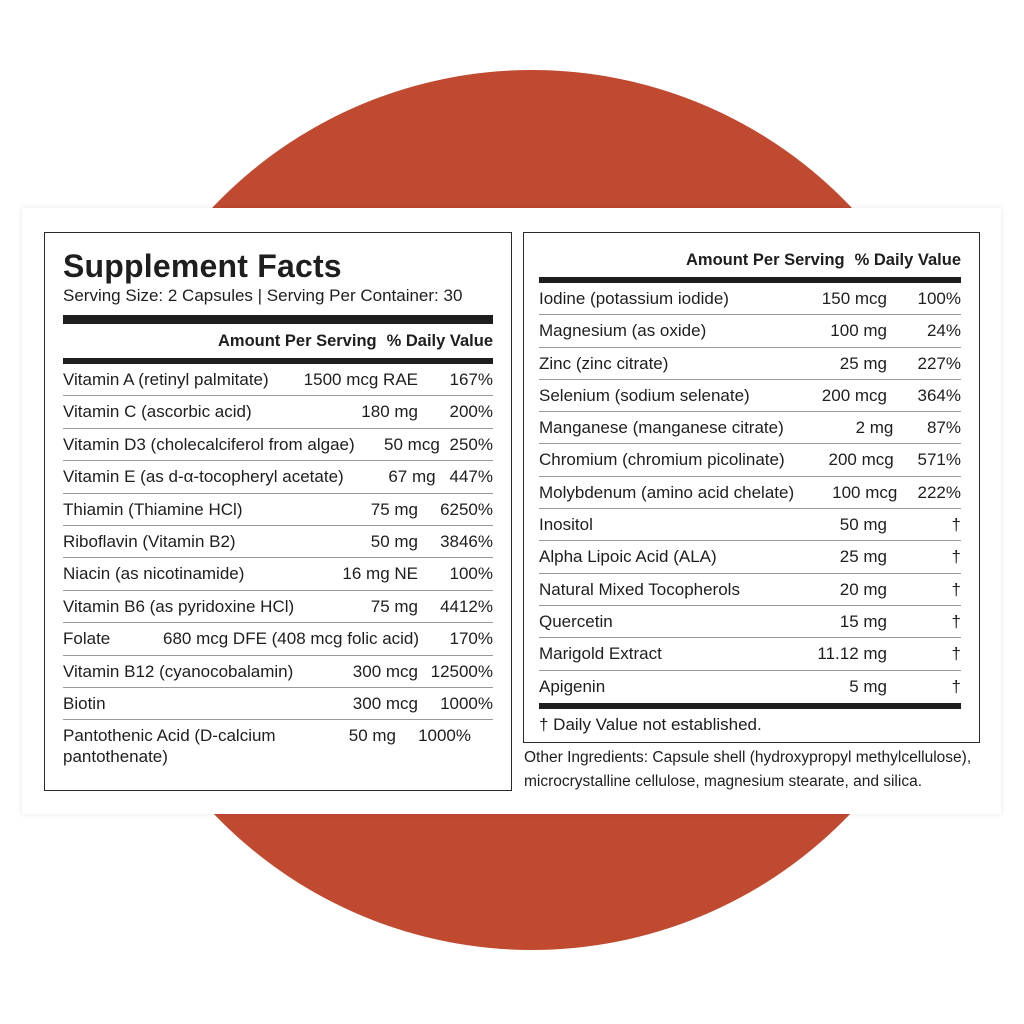 The width and height of the screenshot is (1024, 1024). I want to click on table-row: Magnesium (as oxide) 100 mg 24%, so click(750, 331).